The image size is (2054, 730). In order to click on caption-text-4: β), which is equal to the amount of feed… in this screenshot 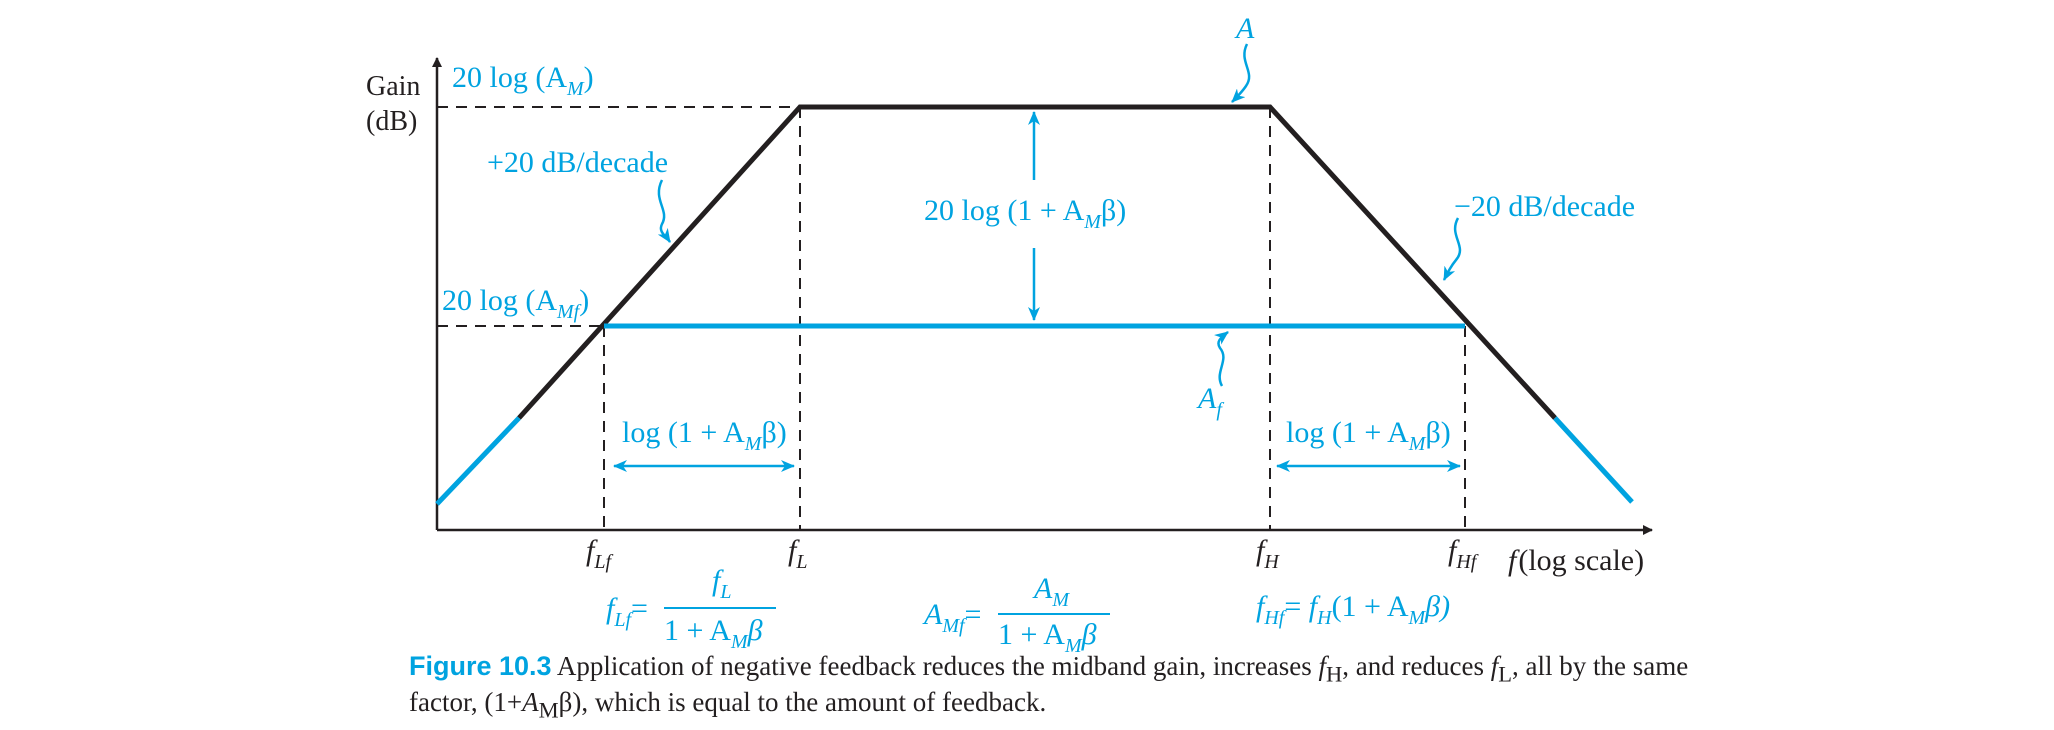, I will do `click(802, 702)`.